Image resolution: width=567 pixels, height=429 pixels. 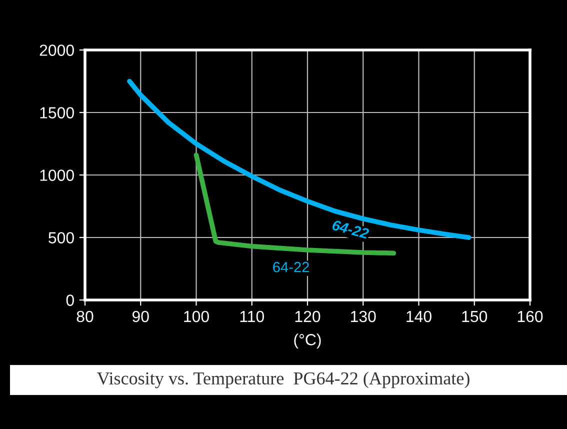 I want to click on x-axis-title: (°C), so click(x=307, y=341).